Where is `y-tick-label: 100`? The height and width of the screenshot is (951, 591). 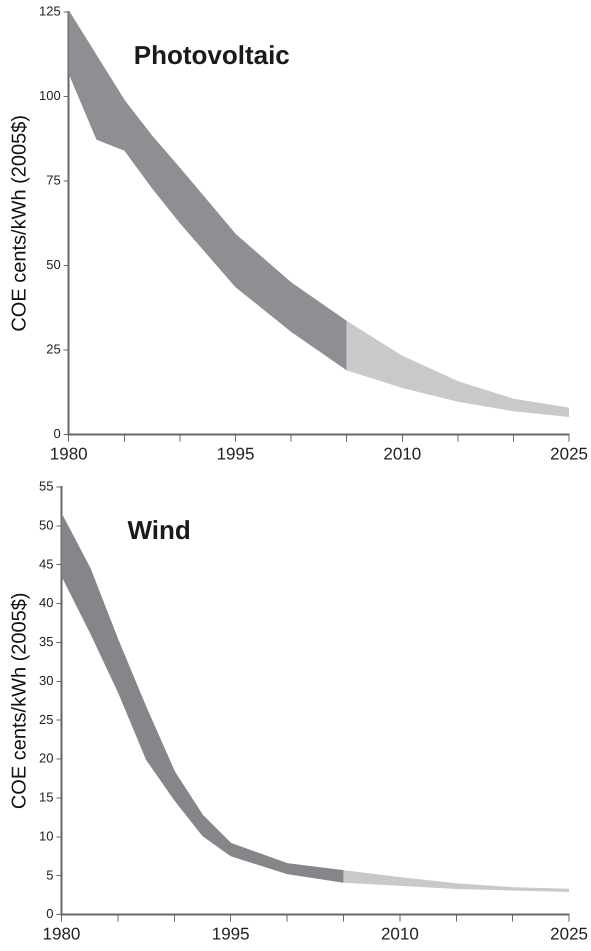
y-tick-label: 100 is located at coordinates (49, 96).